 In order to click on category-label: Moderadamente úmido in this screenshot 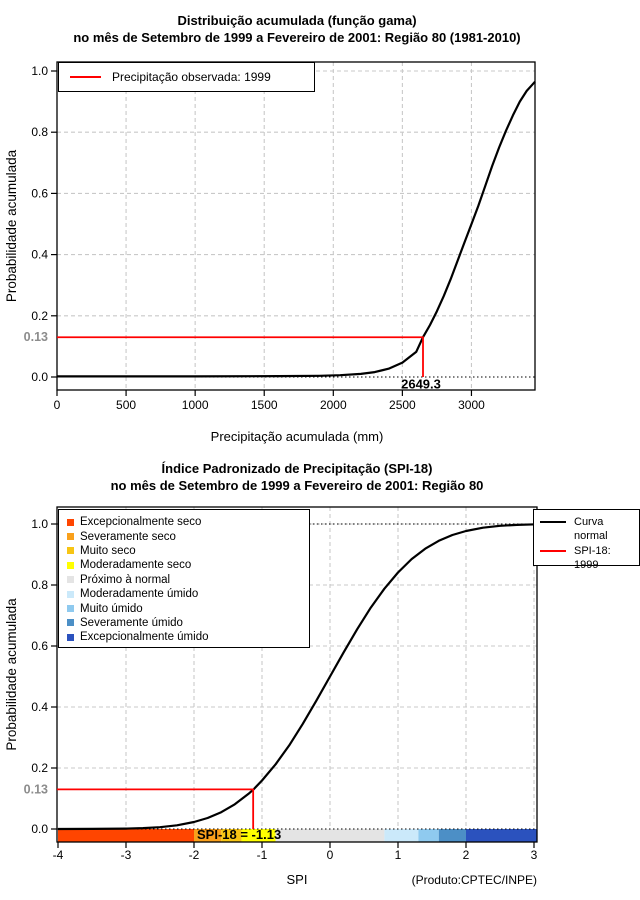, I will do `click(139, 594)`.